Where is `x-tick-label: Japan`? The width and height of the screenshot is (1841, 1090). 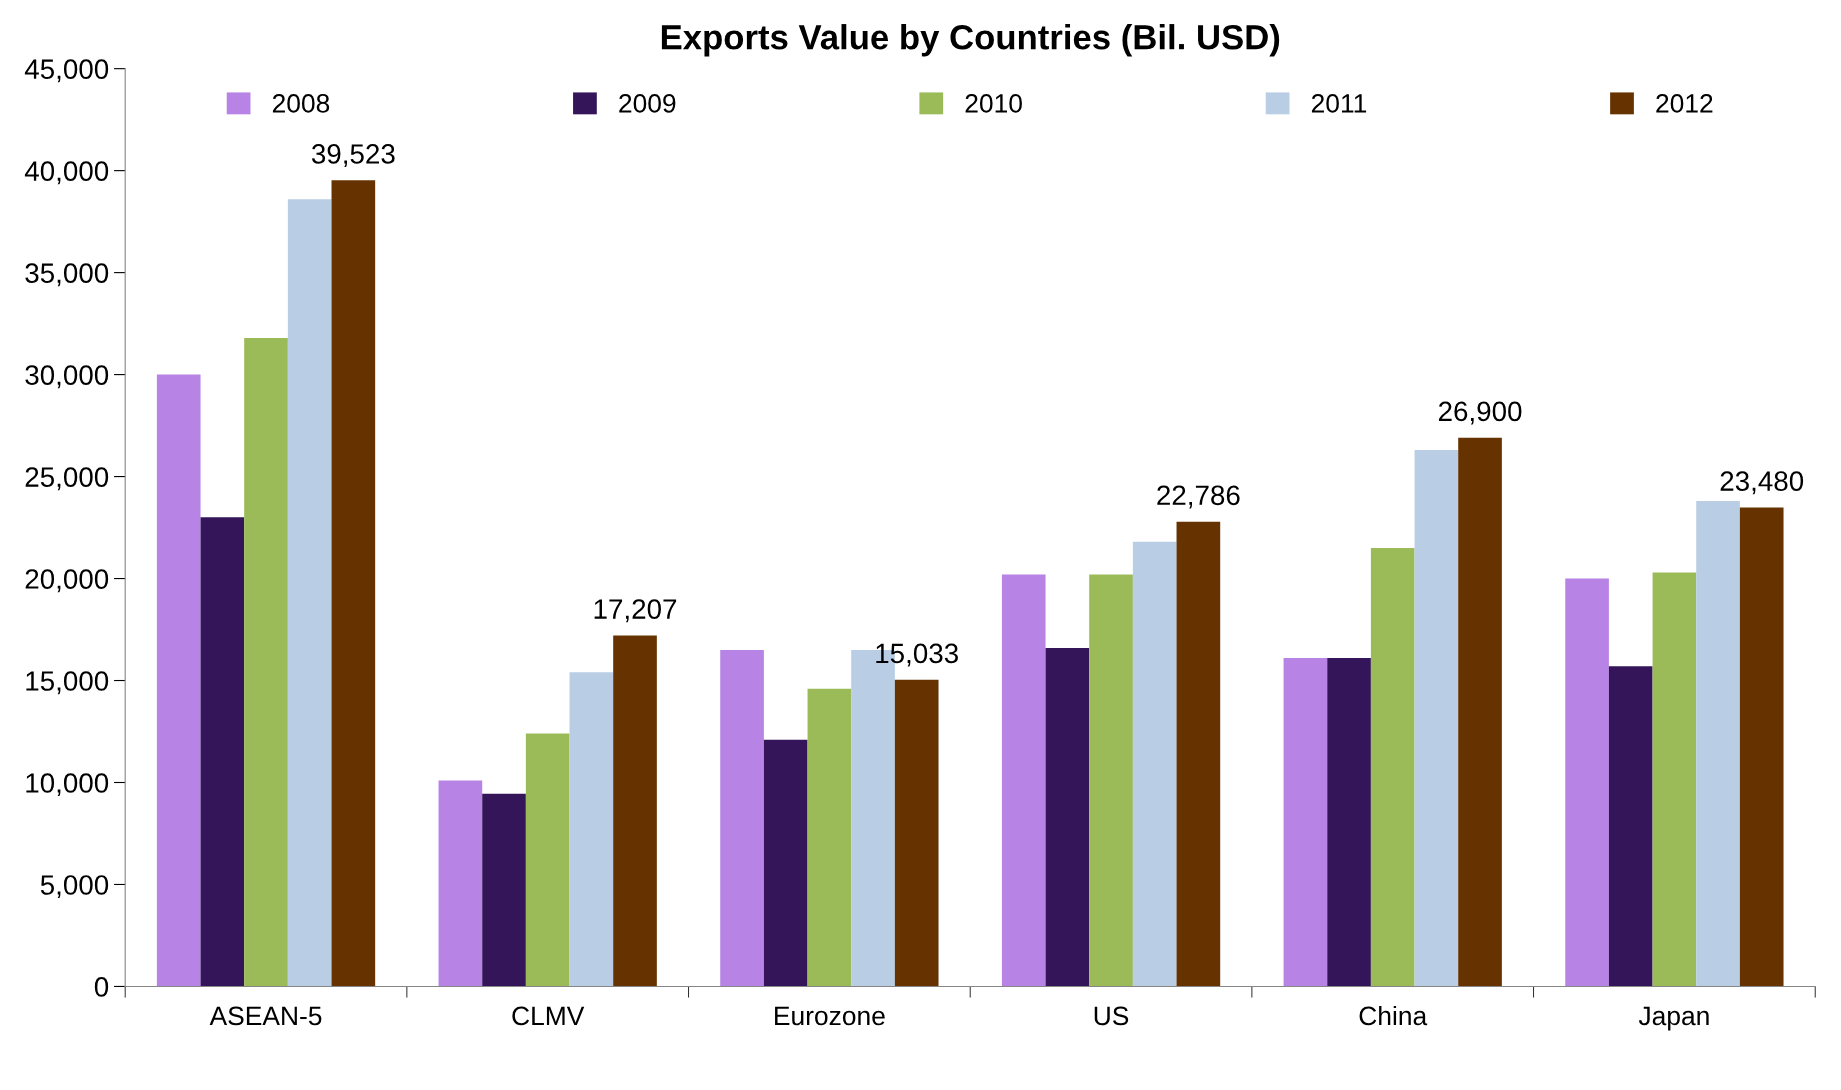
x-tick-label: Japan is located at coordinates (1673, 1018).